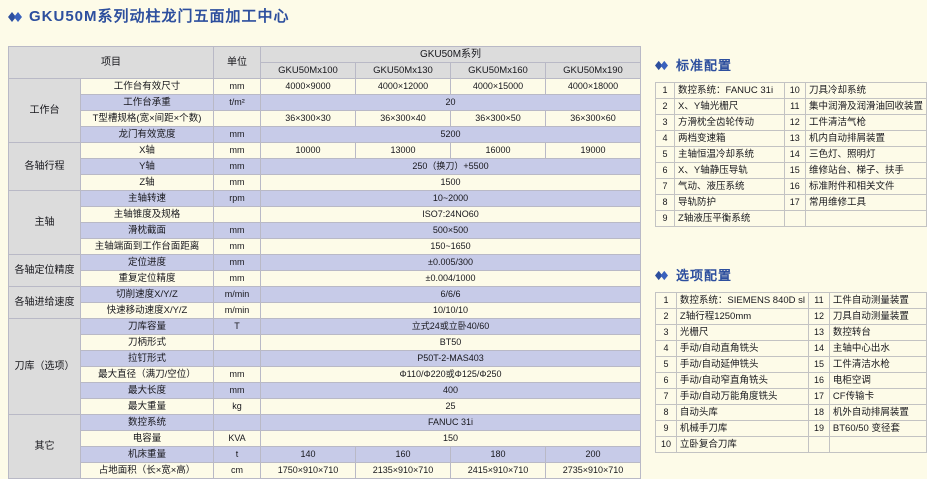 The width and height of the screenshot is (927, 479). Describe the element at coordinates (742, 412) in the screenshot. I see `config-item-left: 自动头库` at that location.